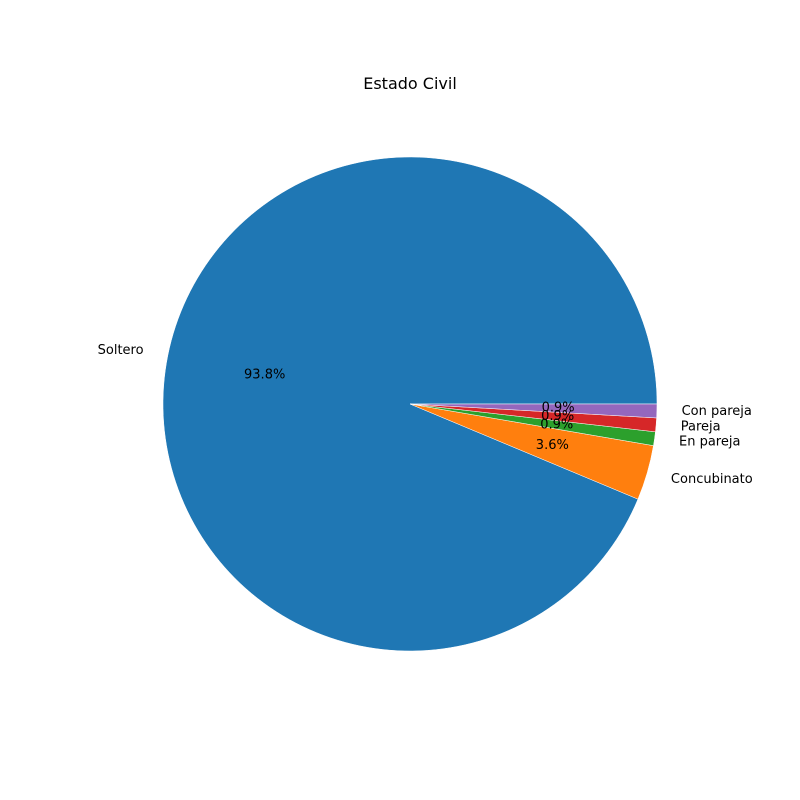  What do you see at coordinates (557, 416) in the screenshot?
I see `slice-pct-pareja: 0.9%` at bounding box center [557, 416].